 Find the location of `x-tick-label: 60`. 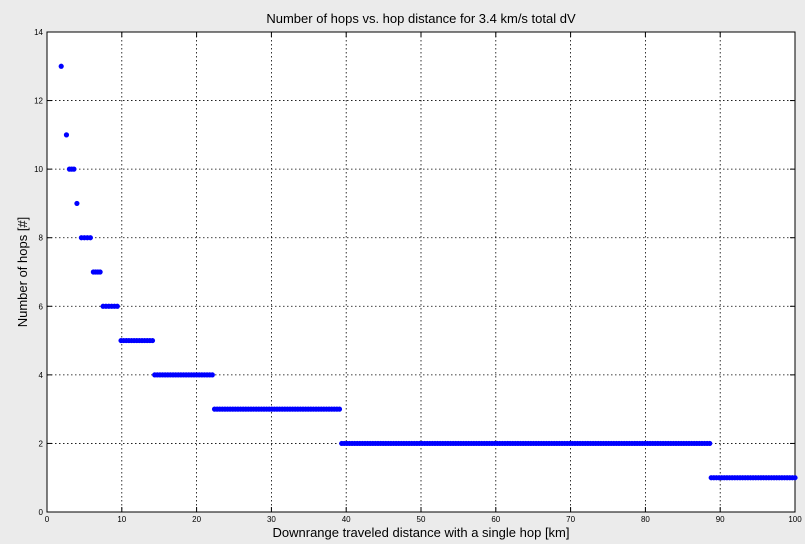

x-tick-label: 60 is located at coordinates (495, 519).